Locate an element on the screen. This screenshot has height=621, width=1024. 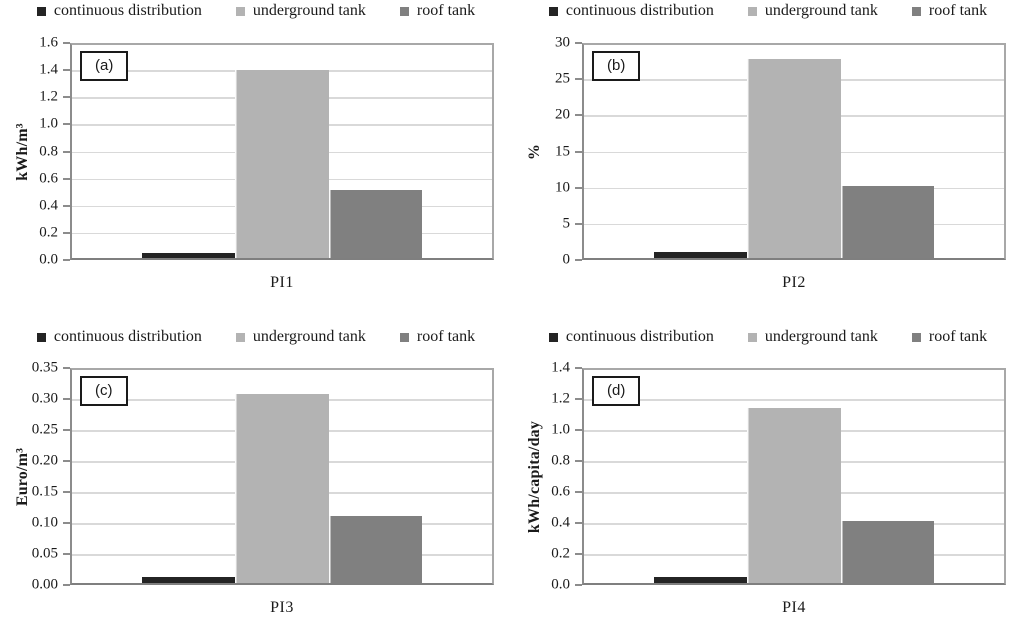
y-tick-label: 25 is located at coordinates (562, 78).